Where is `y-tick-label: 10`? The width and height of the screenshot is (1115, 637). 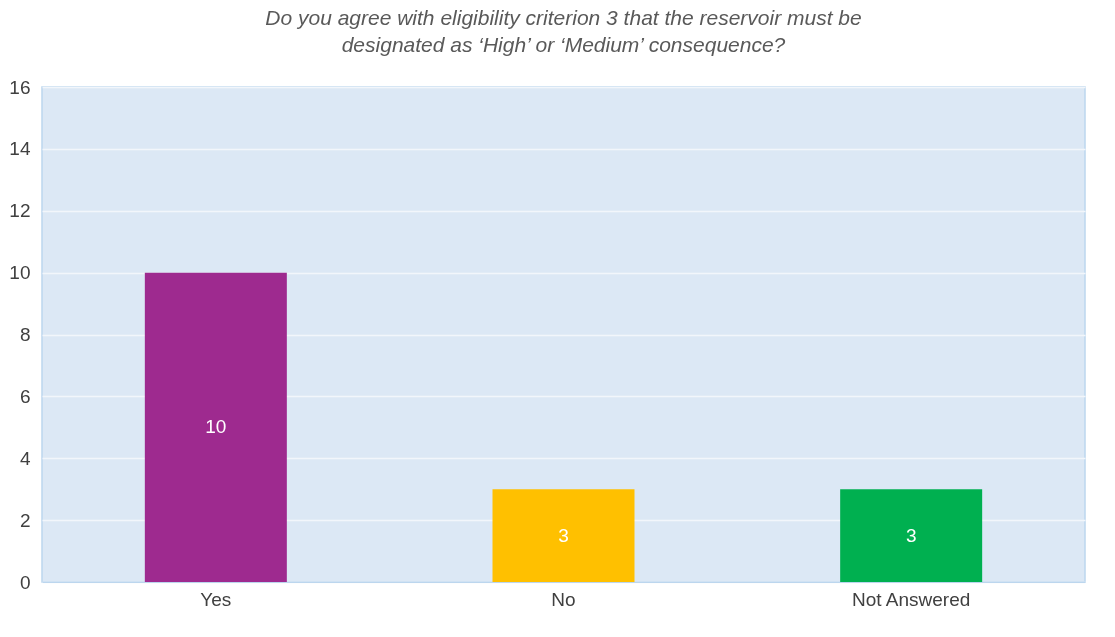 y-tick-label: 10 is located at coordinates (20, 273).